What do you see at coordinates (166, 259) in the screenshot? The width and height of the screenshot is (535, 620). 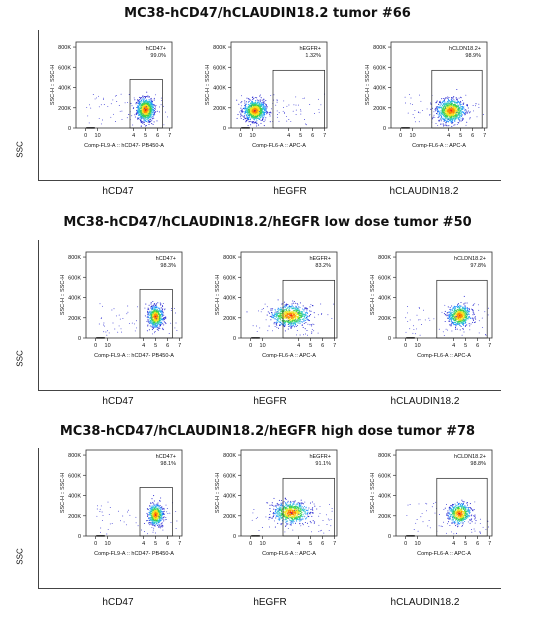 I see `gate-label: hCD47+` at bounding box center [166, 259].